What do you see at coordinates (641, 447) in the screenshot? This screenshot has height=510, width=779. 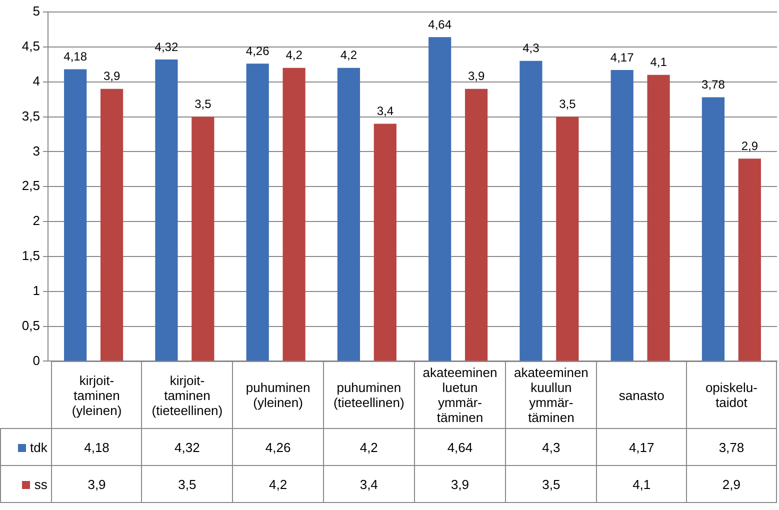 I see `data-label: 4,17` at bounding box center [641, 447].